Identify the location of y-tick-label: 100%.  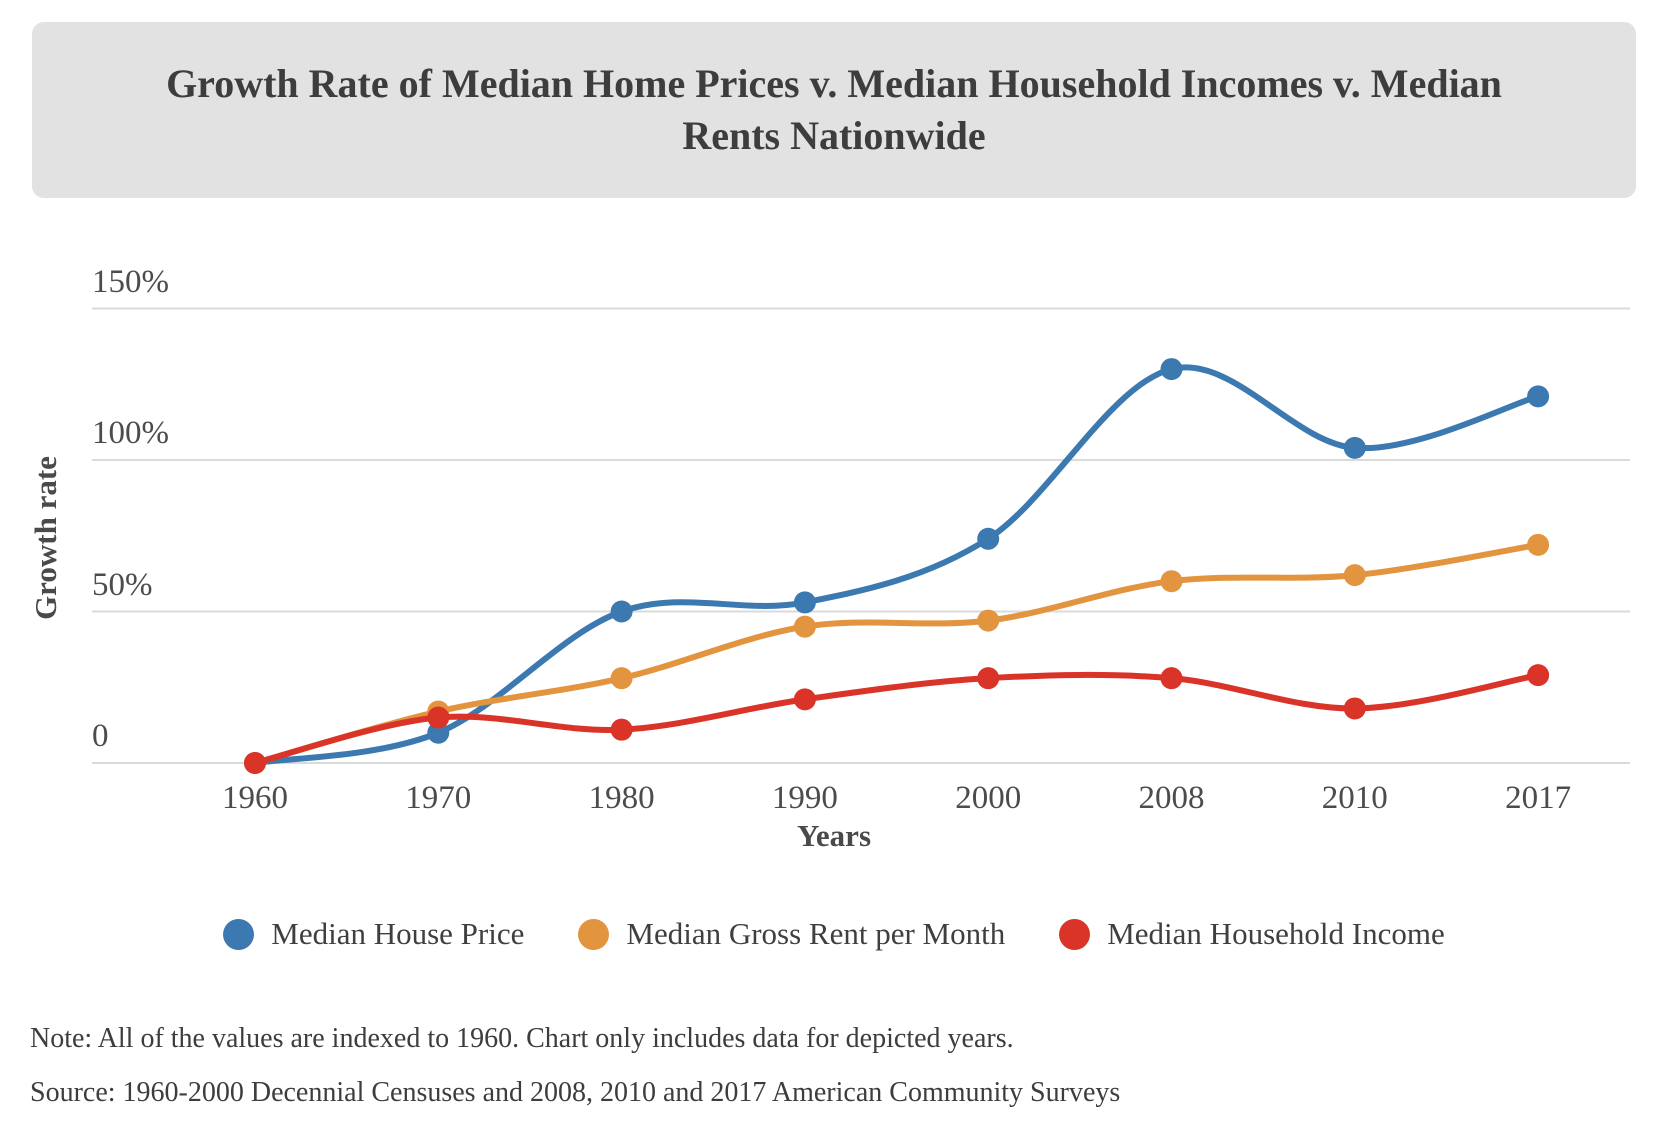
(130, 433).